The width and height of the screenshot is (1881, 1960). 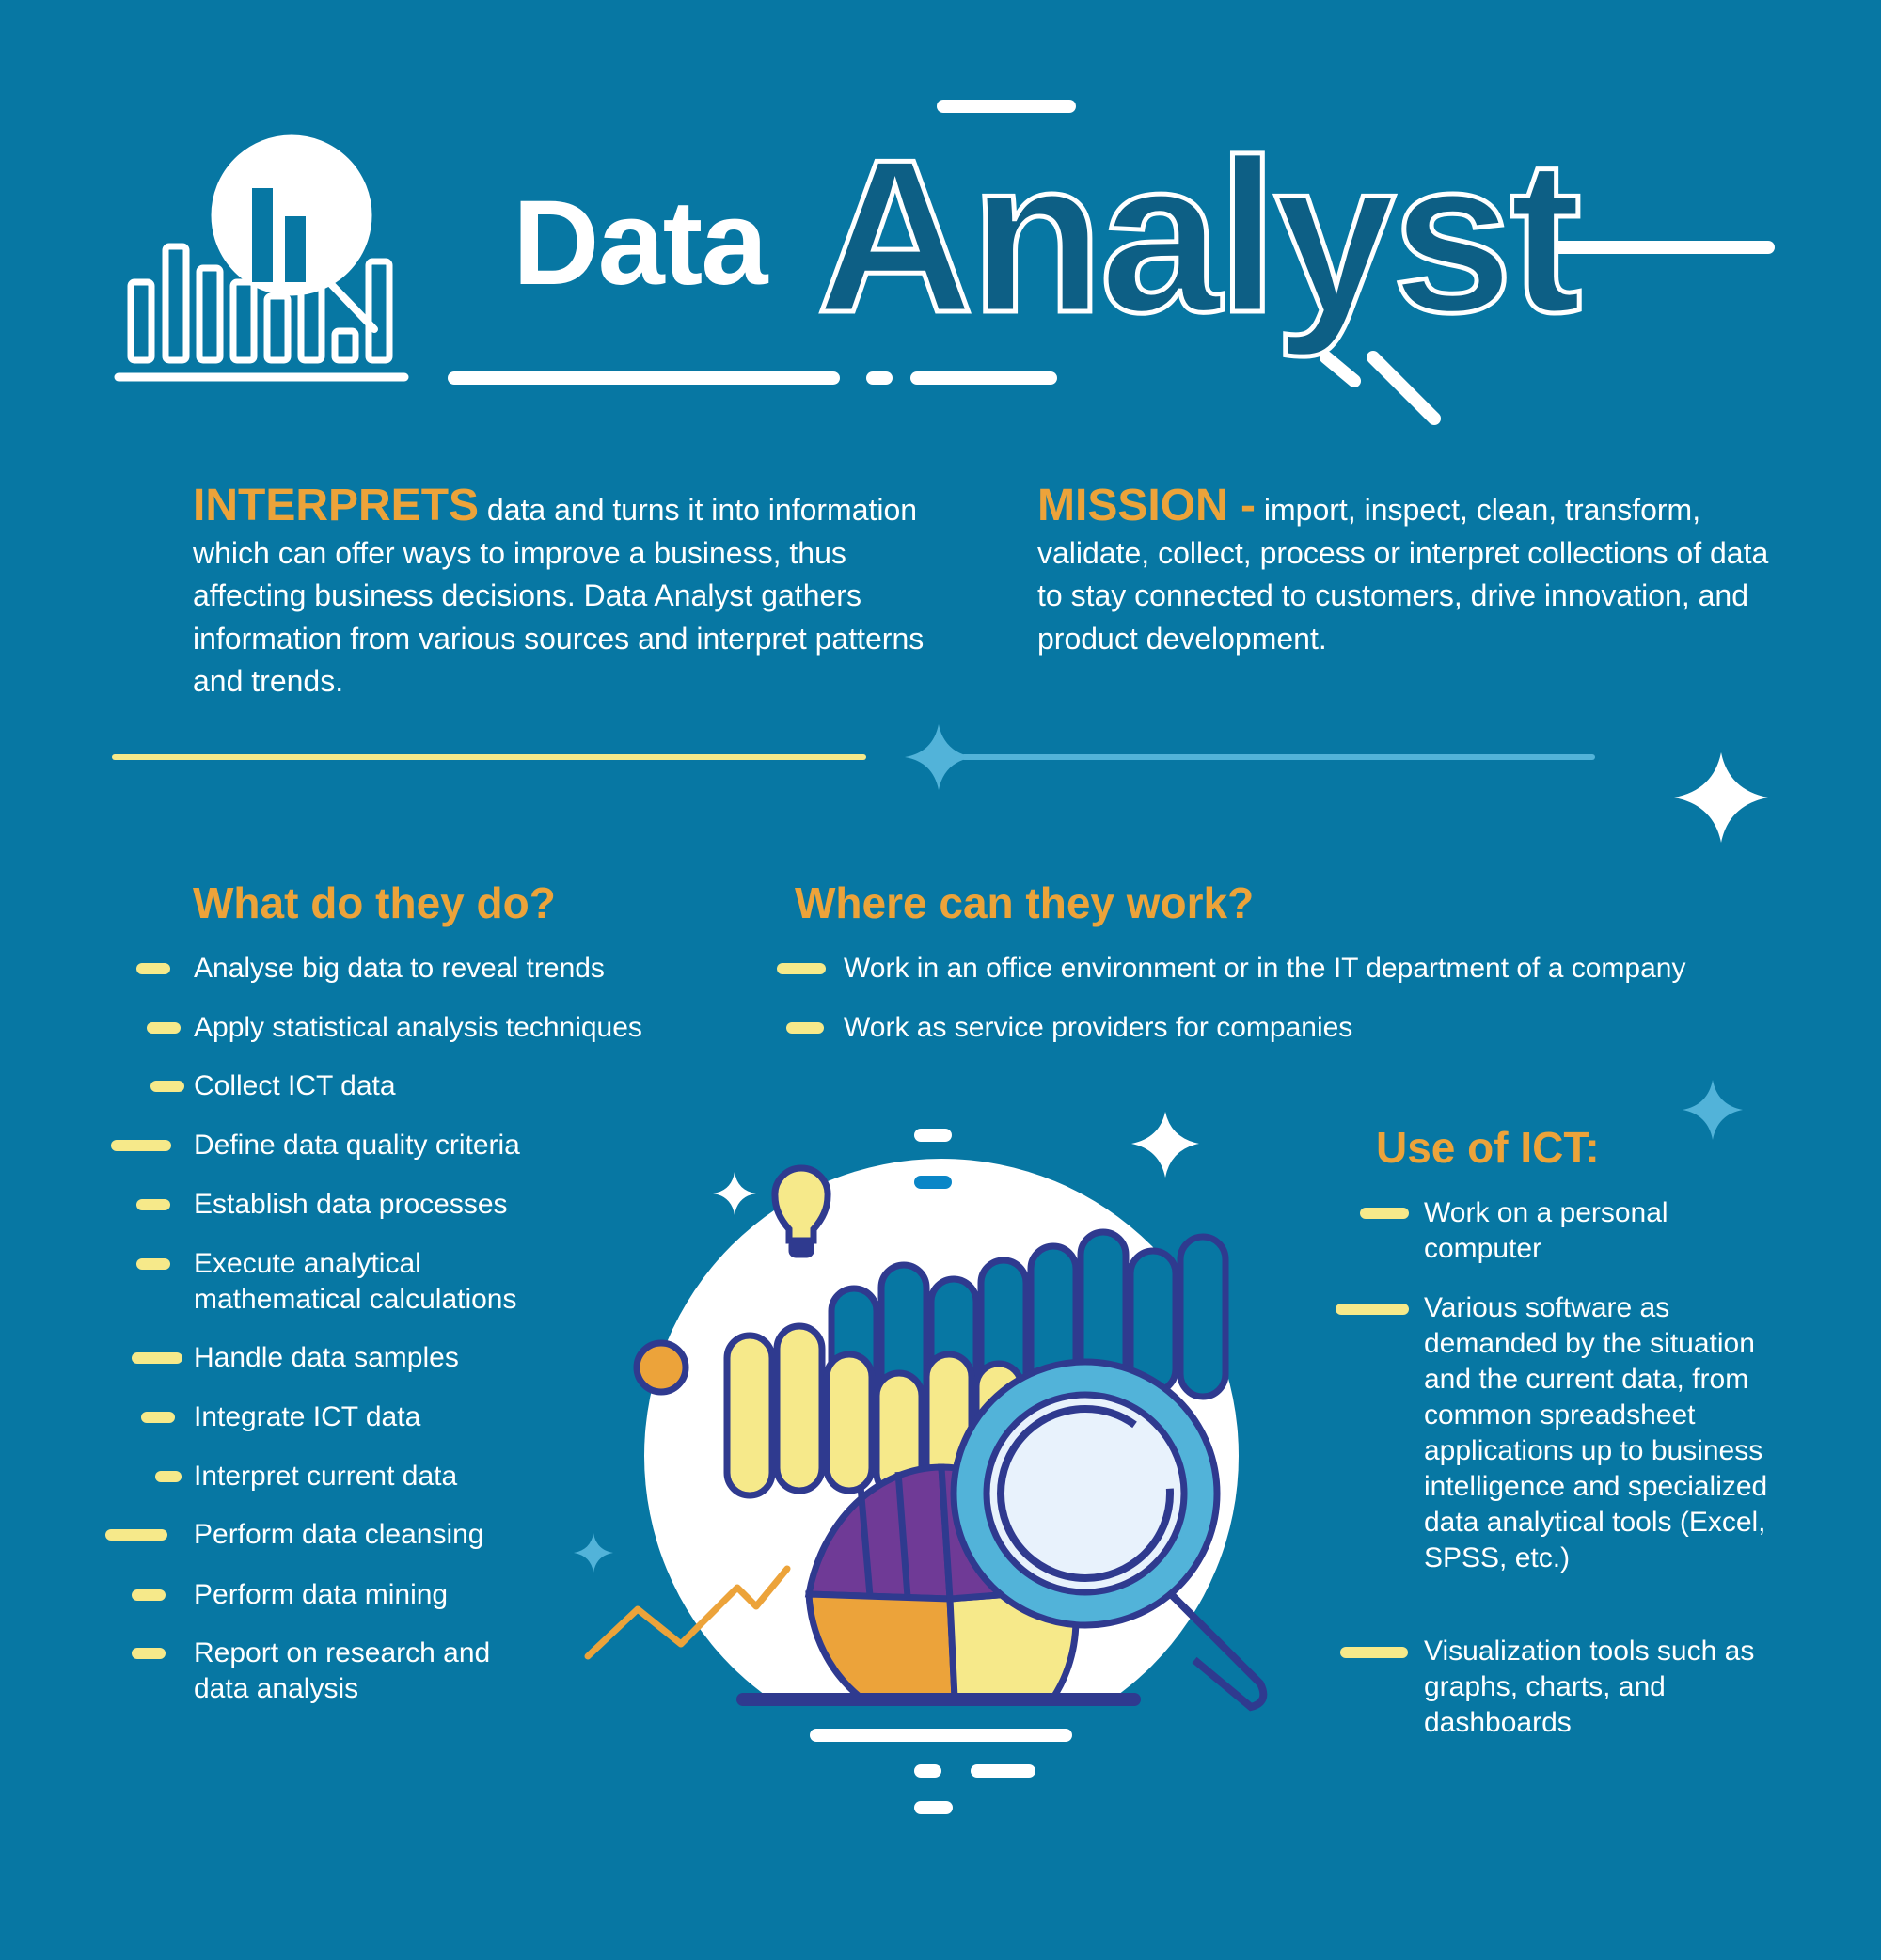 I want to click on list-item: Apply statistical analysis techniques, so click(x=418, y=1027).